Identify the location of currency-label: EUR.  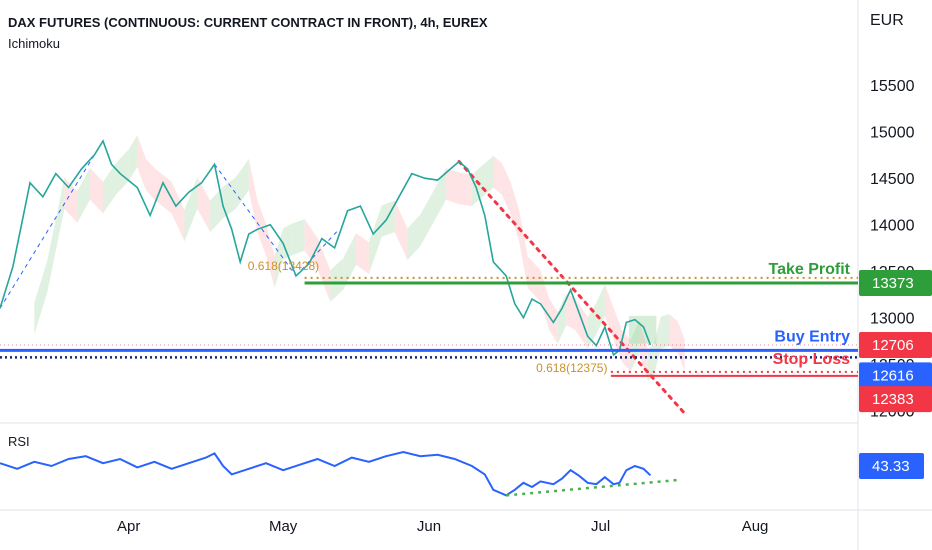
(887, 20).